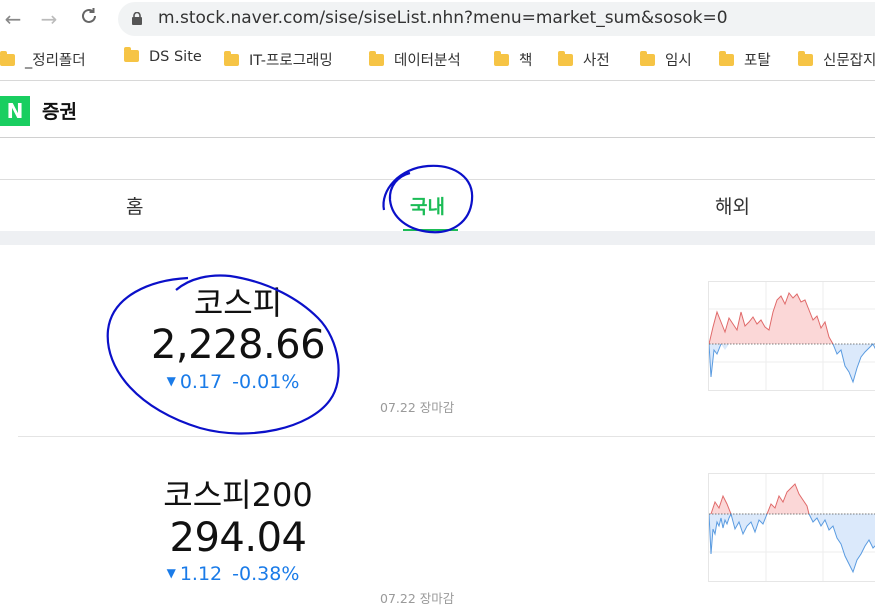 The height and width of the screenshot is (607, 875). What do you see at coordinates (526, 61) in the screenshot?
I see `bookmark-label: 책` at bounding box center [526, 61].